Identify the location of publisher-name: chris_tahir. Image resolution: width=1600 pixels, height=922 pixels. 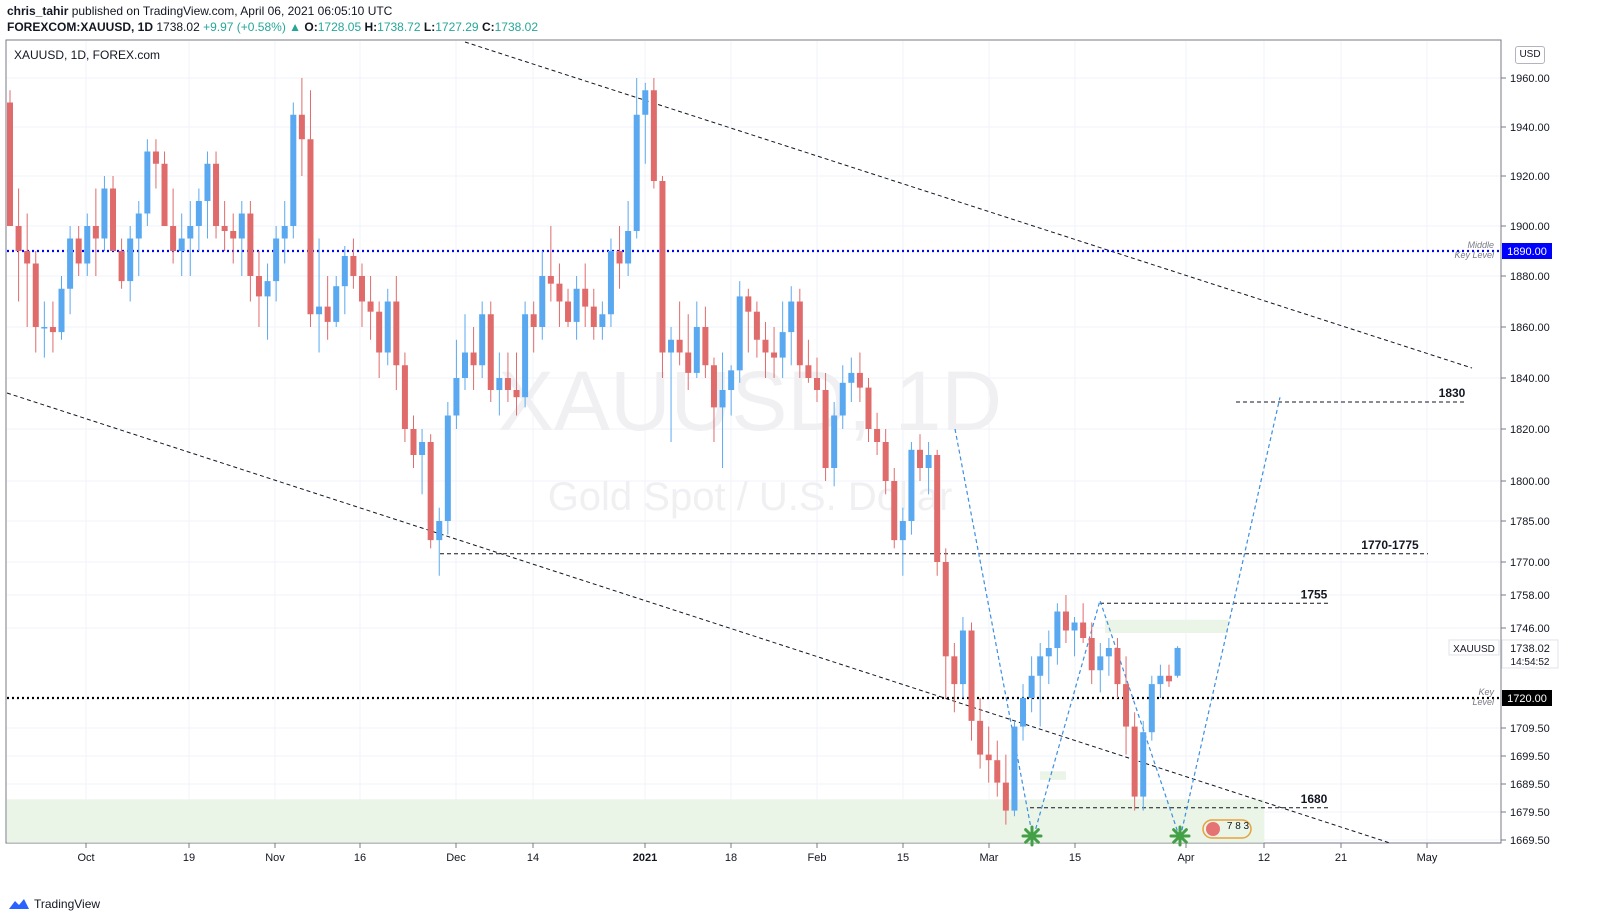
(38, 11).